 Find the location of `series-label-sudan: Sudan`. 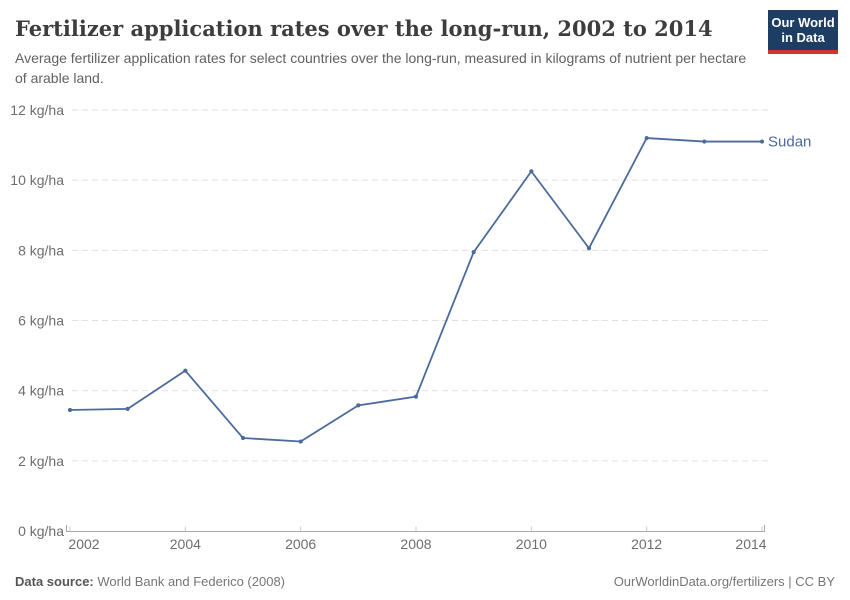

series-label-sudan: Sudan is located at coordinates (789, 142).